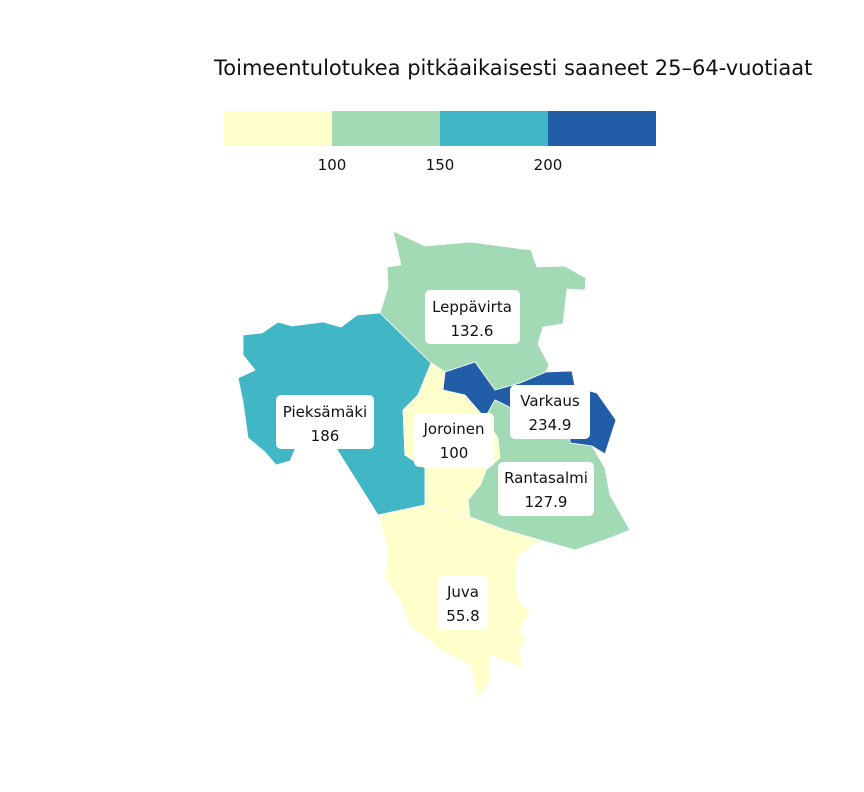 This screenshot has height=792, width=864. I want to click on label-value-juva: 55.8, so click(462, 616).